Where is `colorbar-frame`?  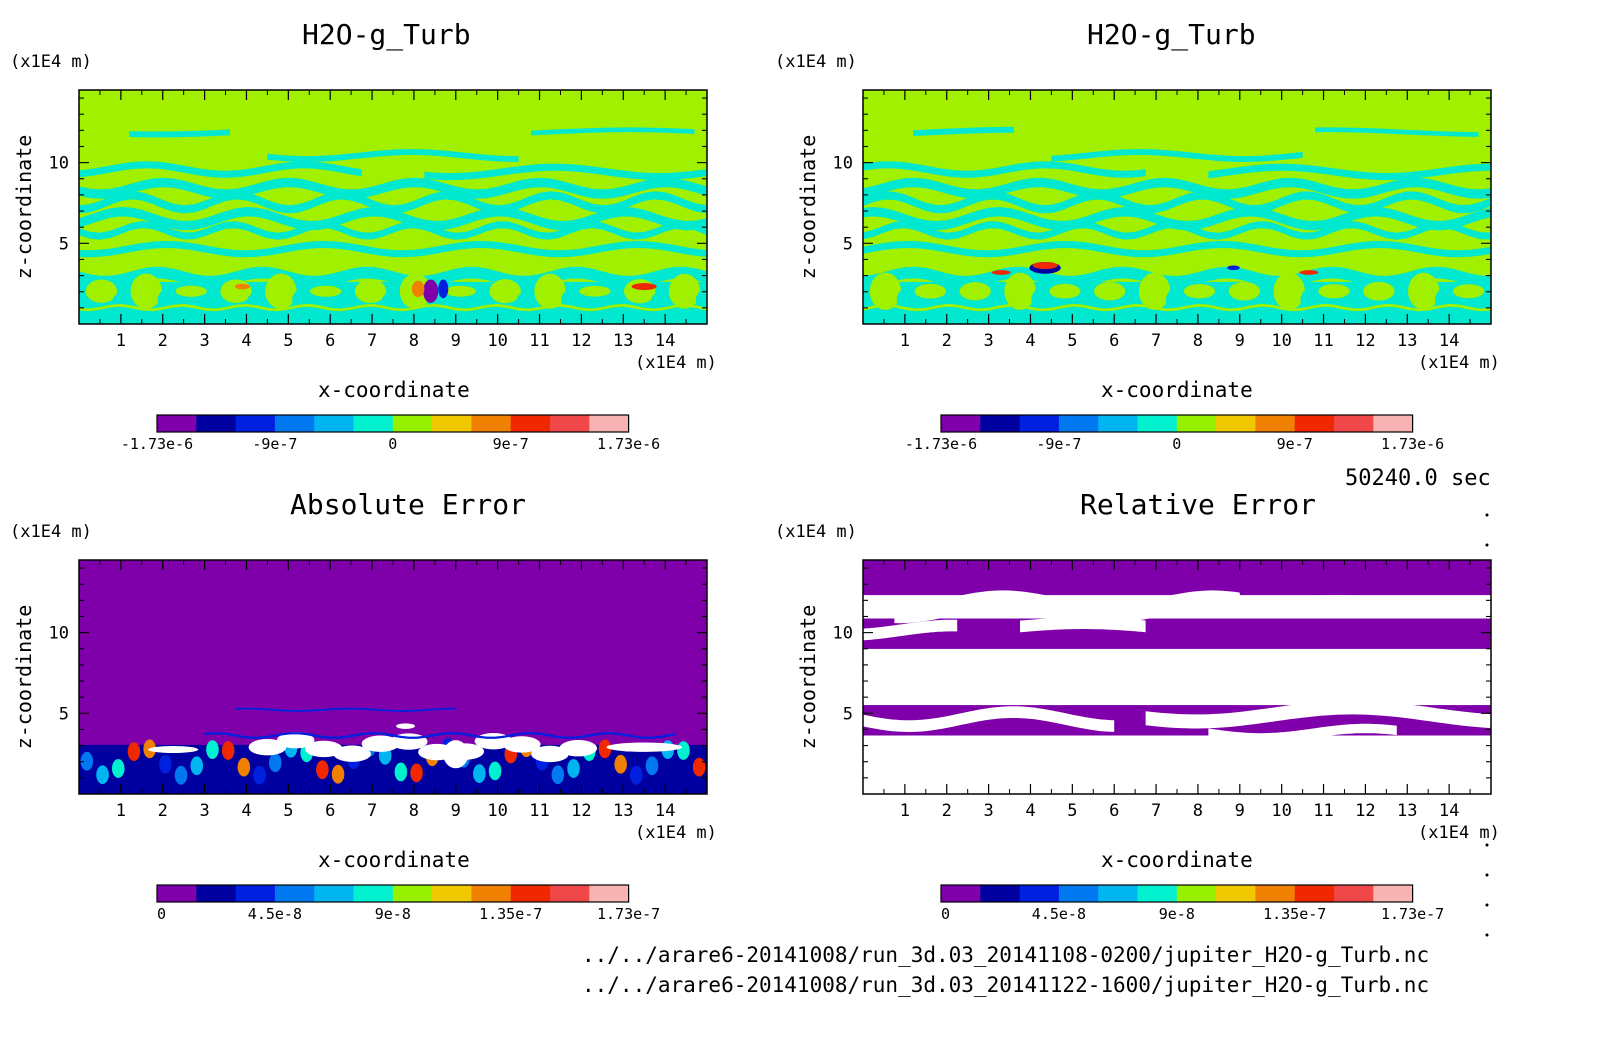 colorbar-frame is located at coordinates (393, 893).